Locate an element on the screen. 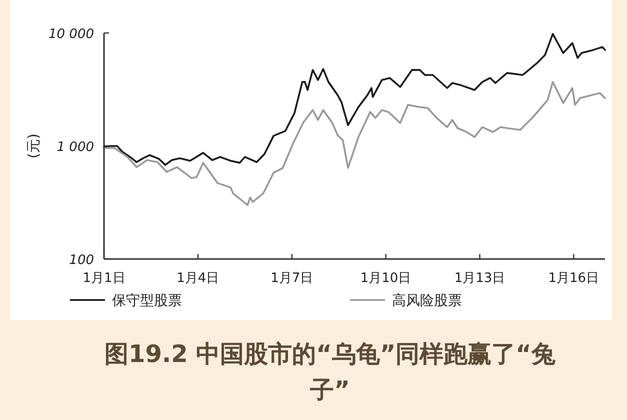 Image resolution: width=627 pixels, height=420 pixels. legend-label: 高风险股票 is located at coordinates (427, 301).